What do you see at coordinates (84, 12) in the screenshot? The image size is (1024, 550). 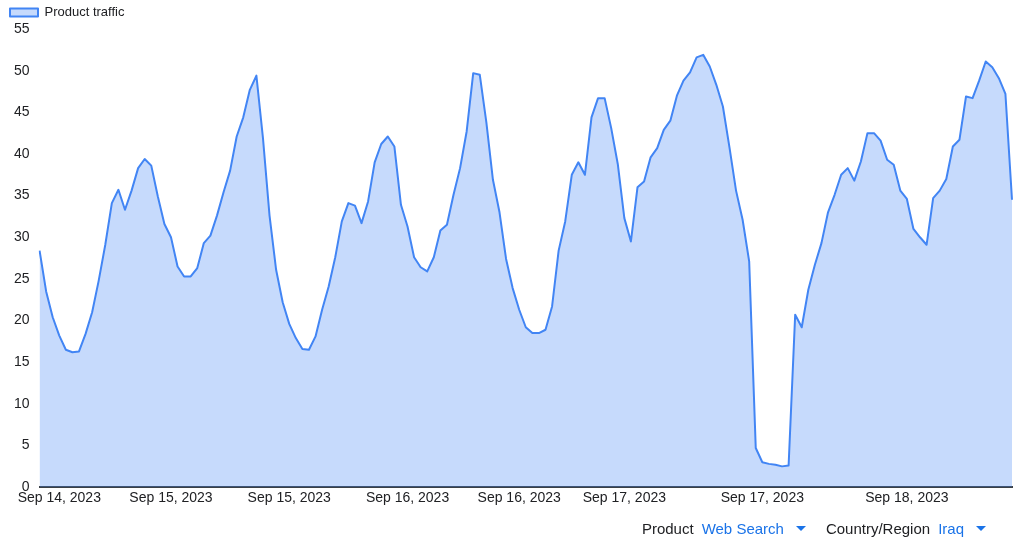 I see `legend-label: Product traffic` at bounding box center [84, 12].